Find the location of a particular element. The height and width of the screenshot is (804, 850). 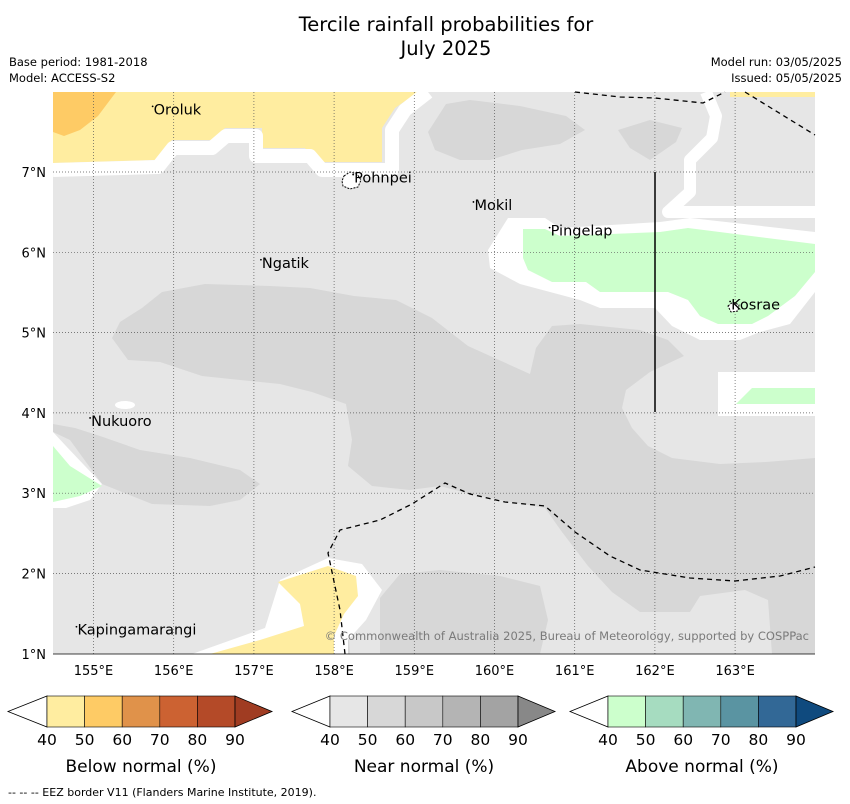

below-normal-ne-strip is located at coordinates (772, 94).